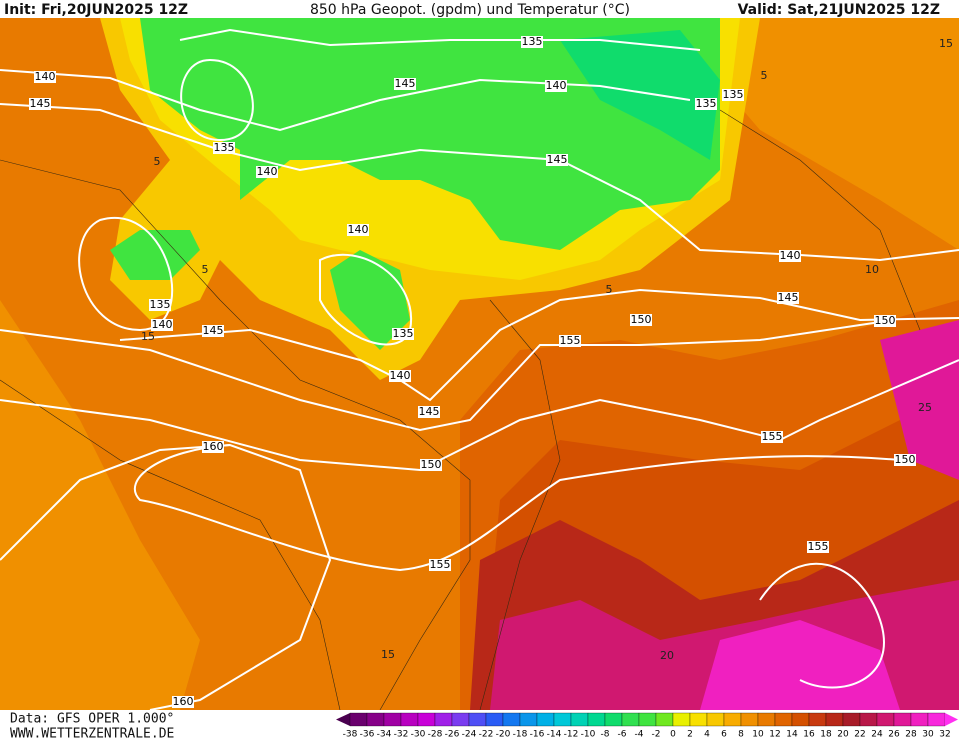 The width and height of the screenshot is (959, 741). Describe the element at coordinates (92, 734) in the screenshot. I see `website: WWW.WETTERZENTRALE.DE` at that location.